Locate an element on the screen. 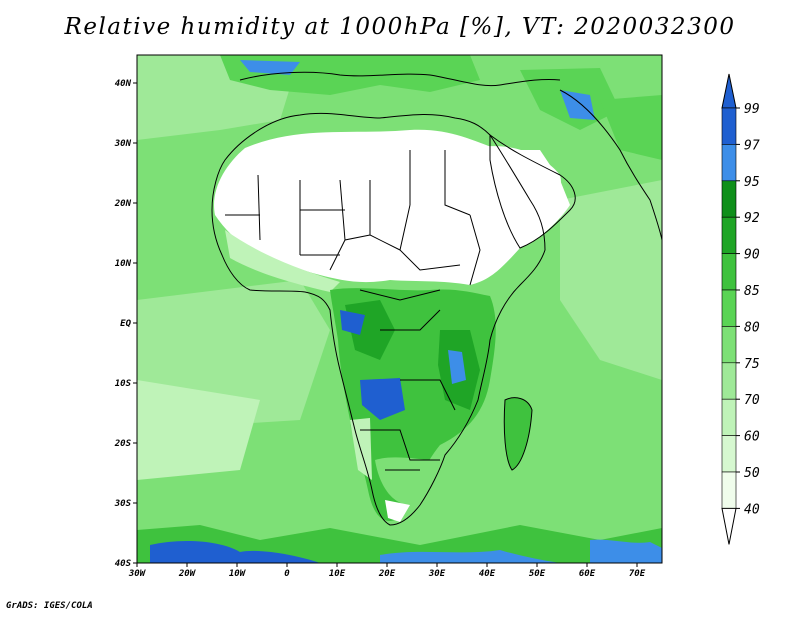  angola-saturated is located at coordinates (382, 399).